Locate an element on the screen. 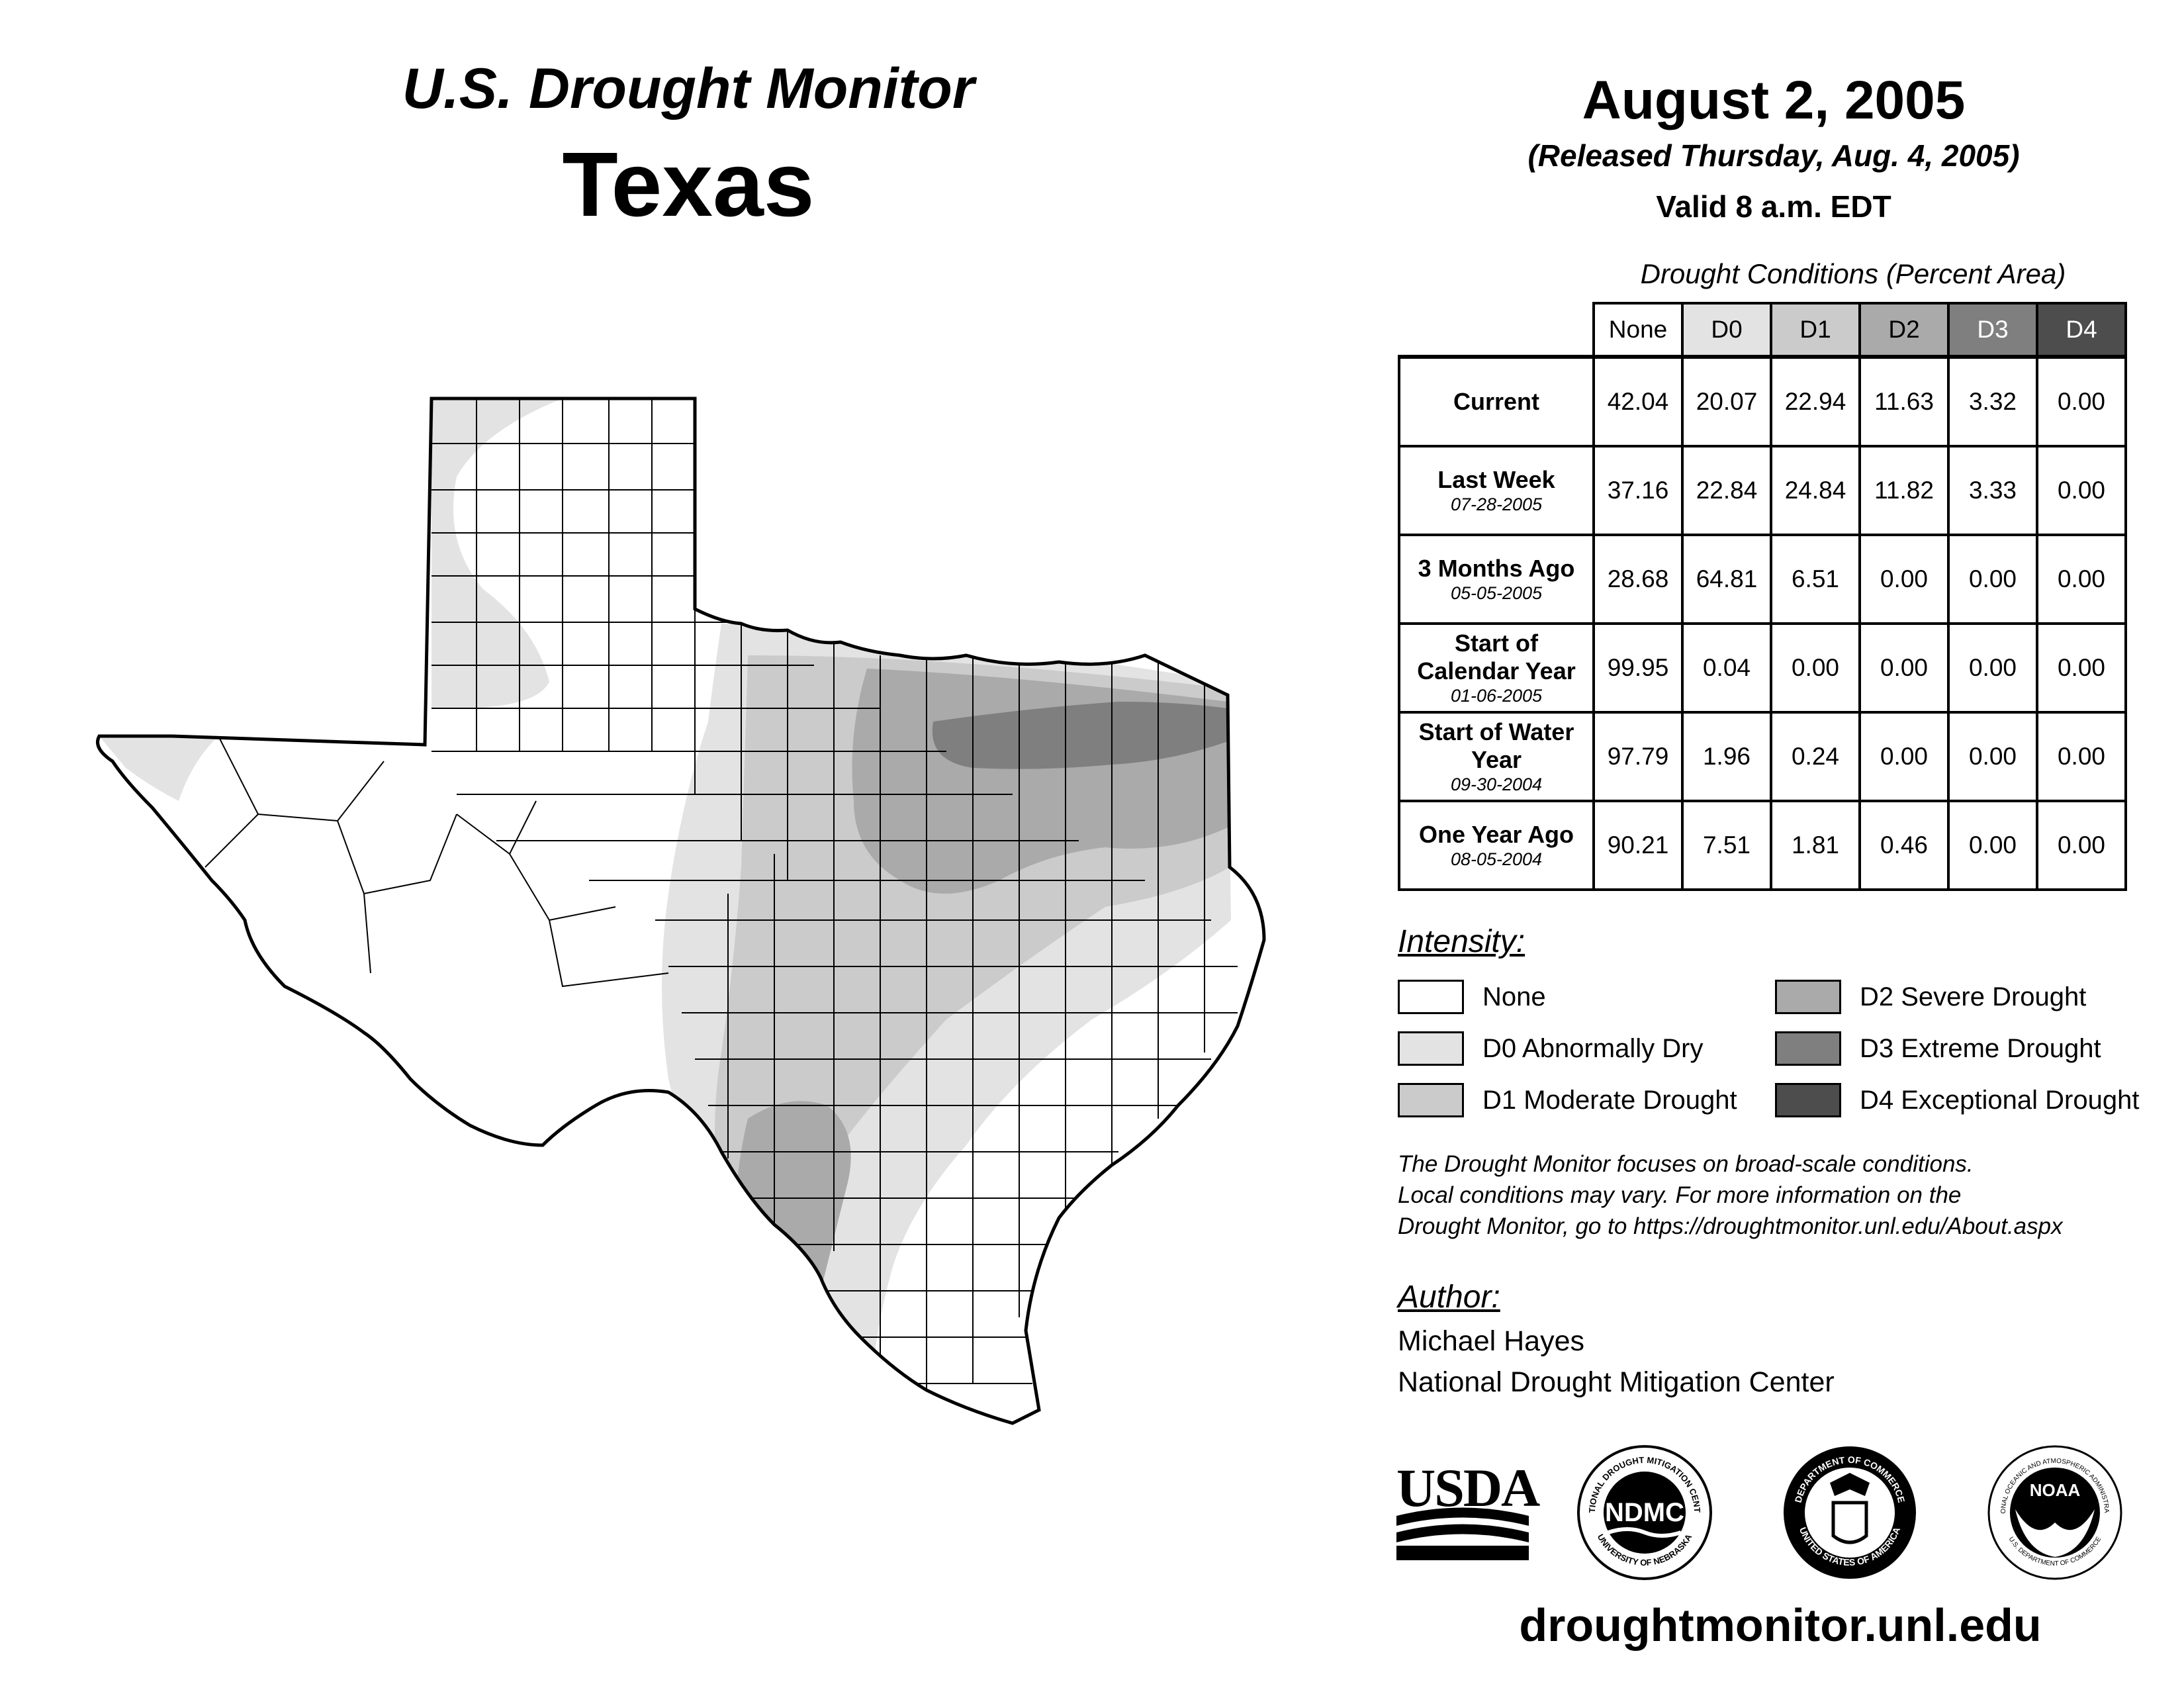 Image resolution: width=2184 pixels, height=1688 pixels. row-label: Last Week 07-28-2005 is located at coordinates (1496, 490).